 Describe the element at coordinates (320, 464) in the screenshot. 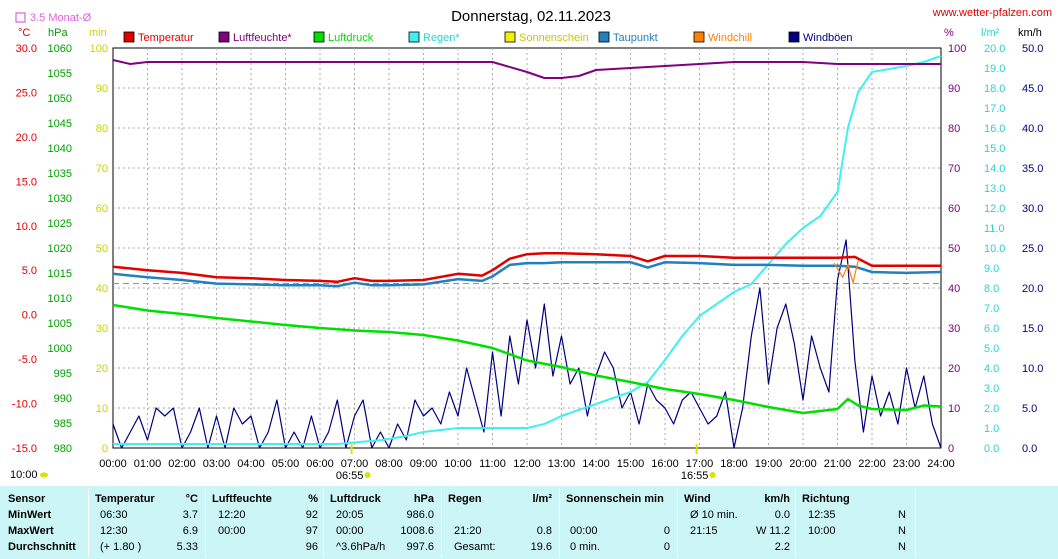

I see `x-tick-label: 06:00` at that location.